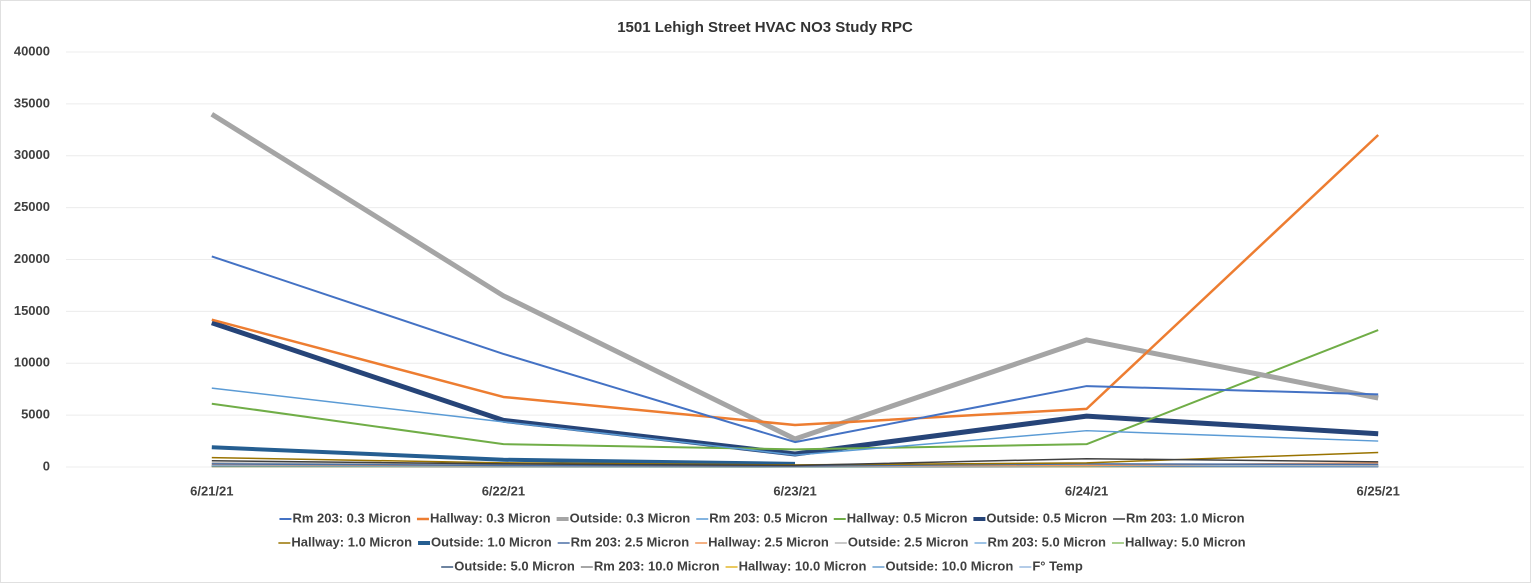  Describe the element at coordinates (35, 414) in the screenshot. I see `y-tick-label: 5000` at that location.